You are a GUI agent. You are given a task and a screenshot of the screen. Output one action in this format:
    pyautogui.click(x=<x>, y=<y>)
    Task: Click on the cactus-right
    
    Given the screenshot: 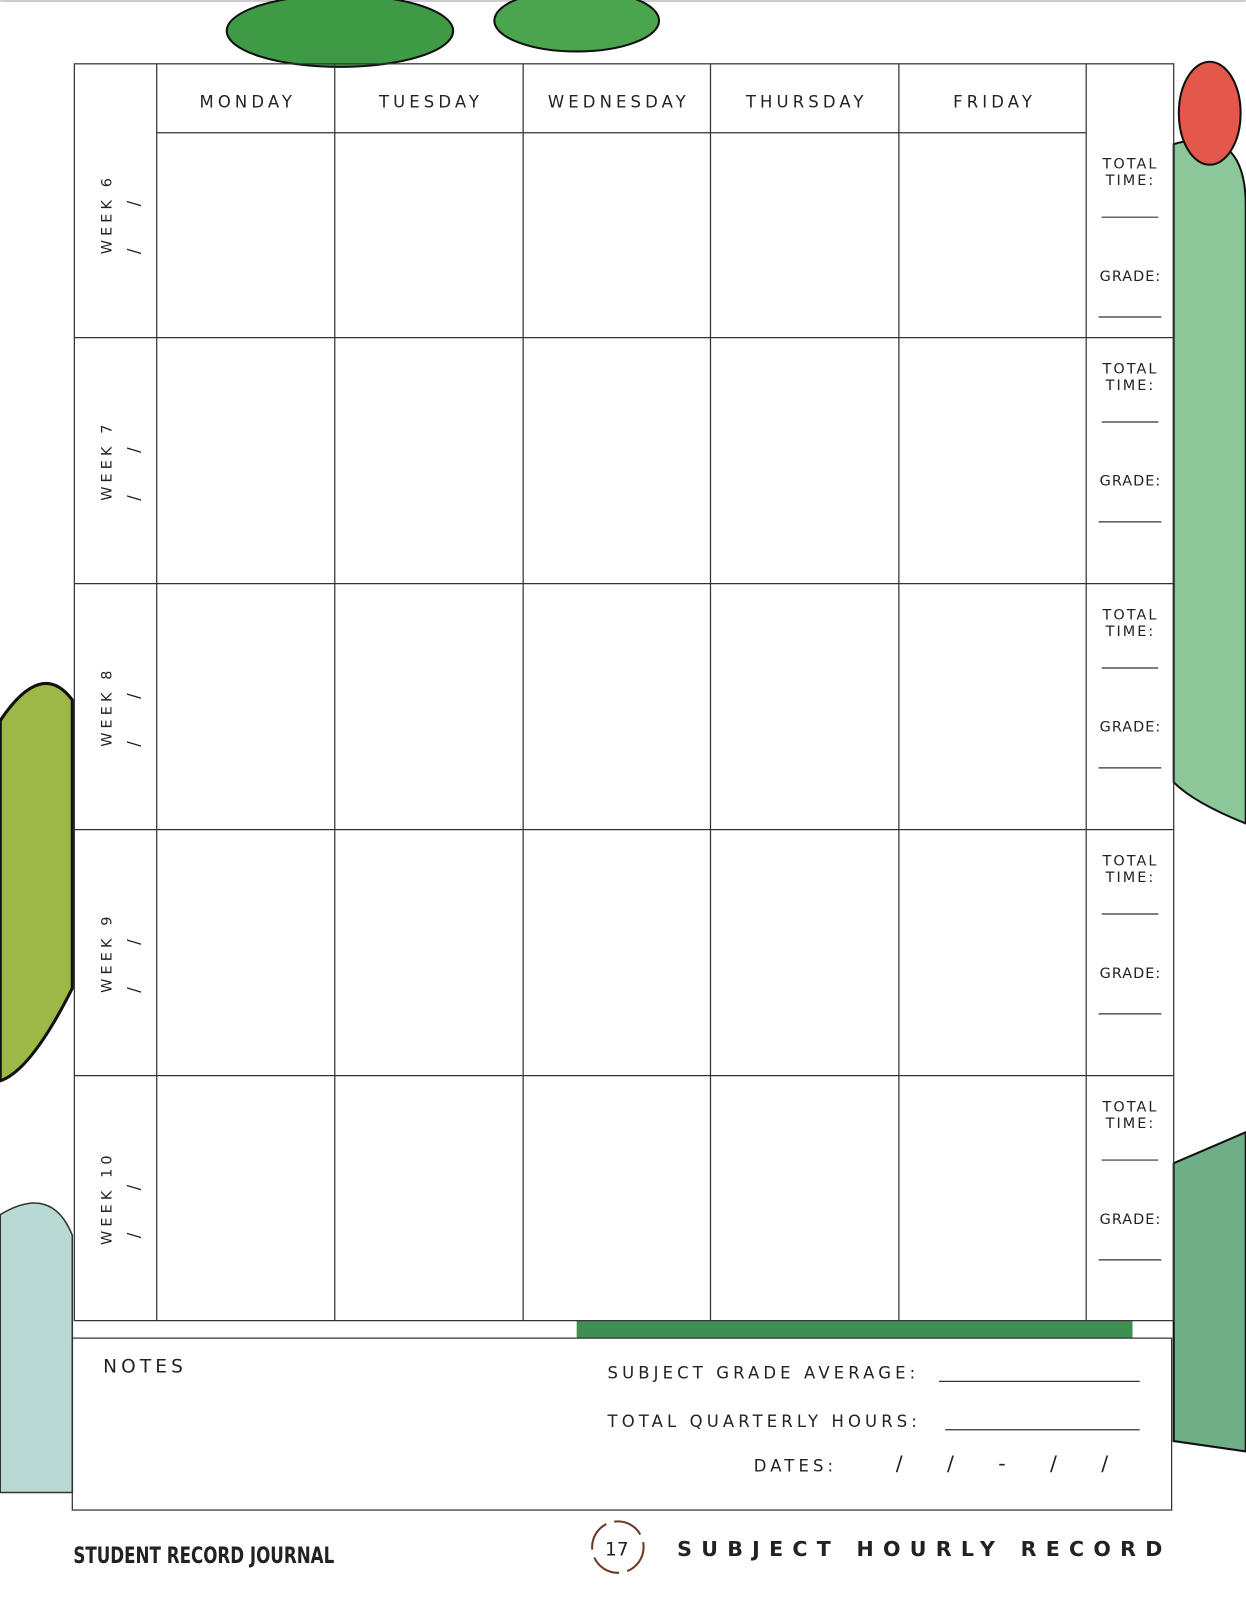 What is the action you would take?
    pyautogui.click(x=1209, y=482)
    